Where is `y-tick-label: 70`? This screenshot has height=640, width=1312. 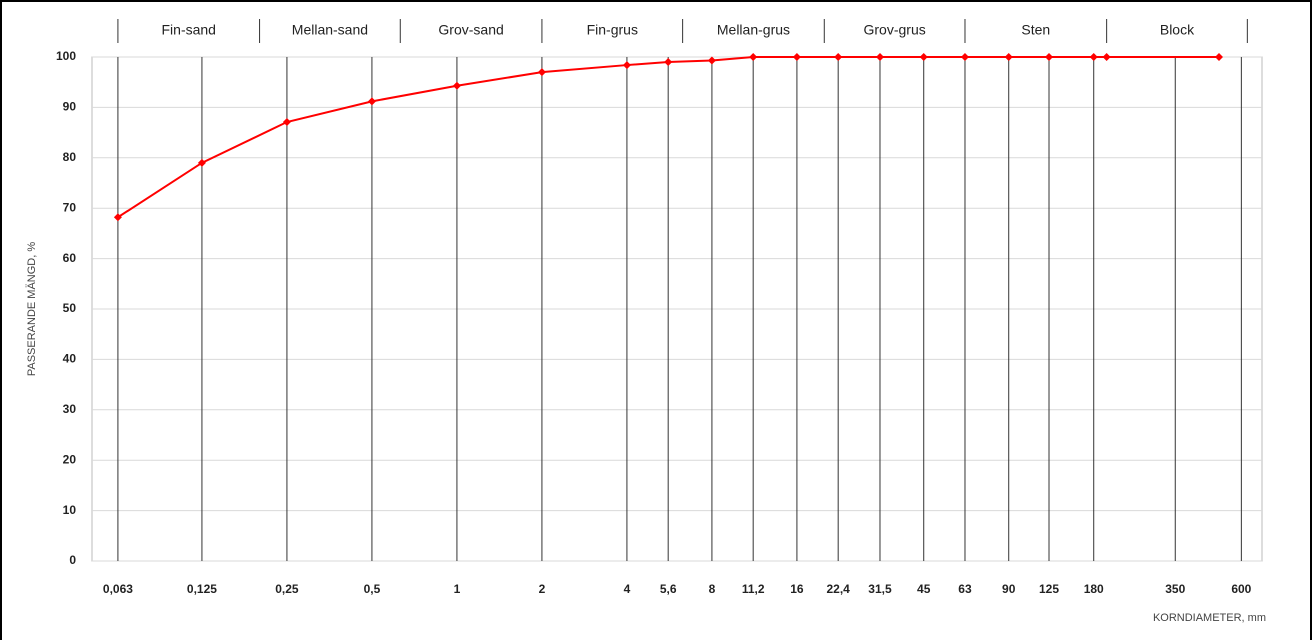
y-tick-label: 70 is located at coordinates (70, 207).